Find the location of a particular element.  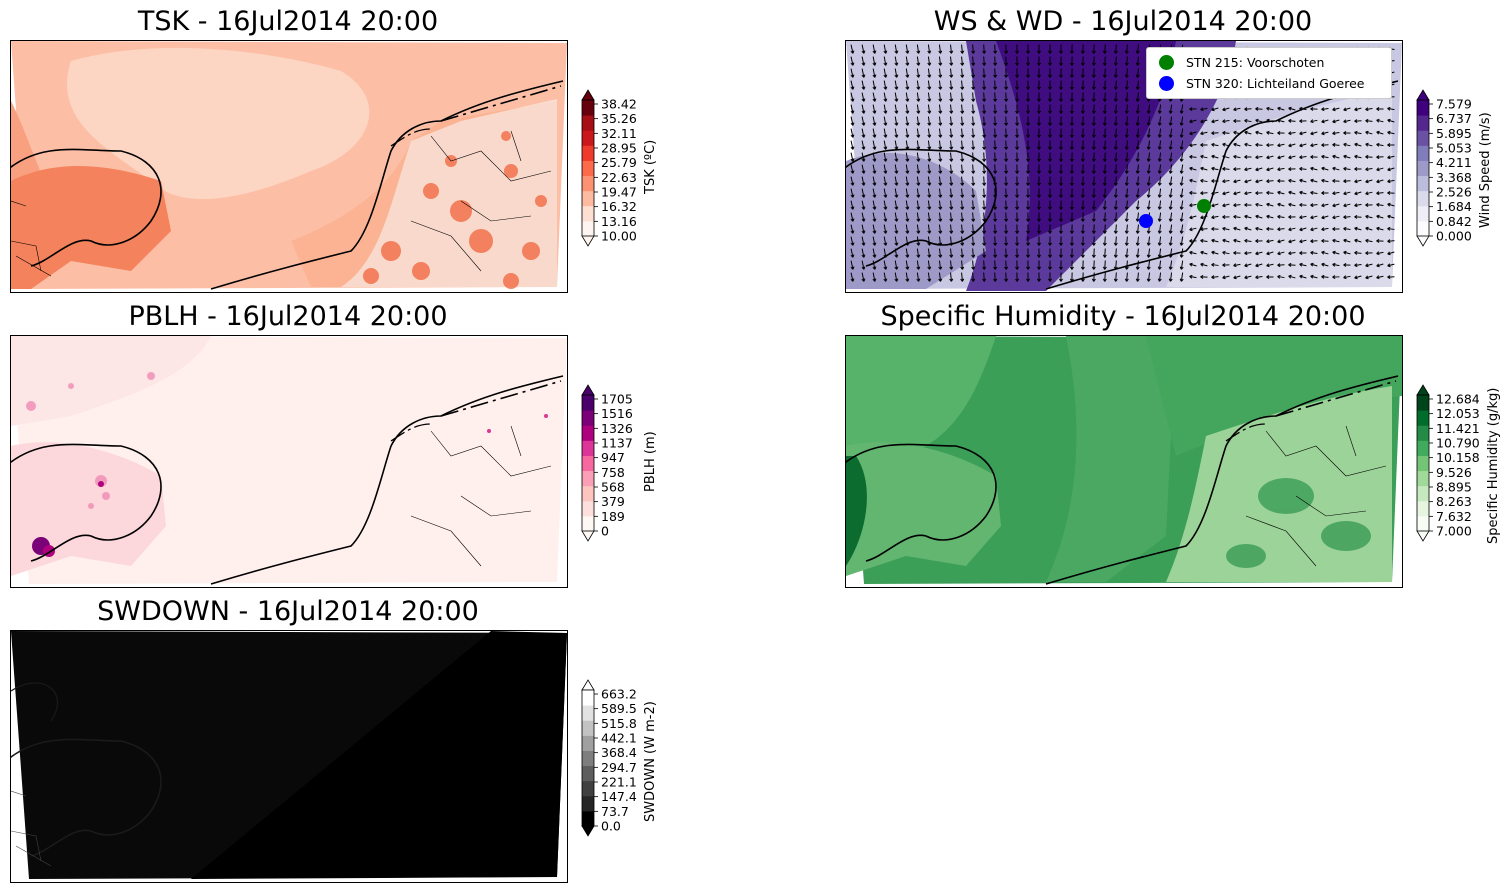

pblh-colorbar-tick-label: 947 is located at coordinates (613, 457).